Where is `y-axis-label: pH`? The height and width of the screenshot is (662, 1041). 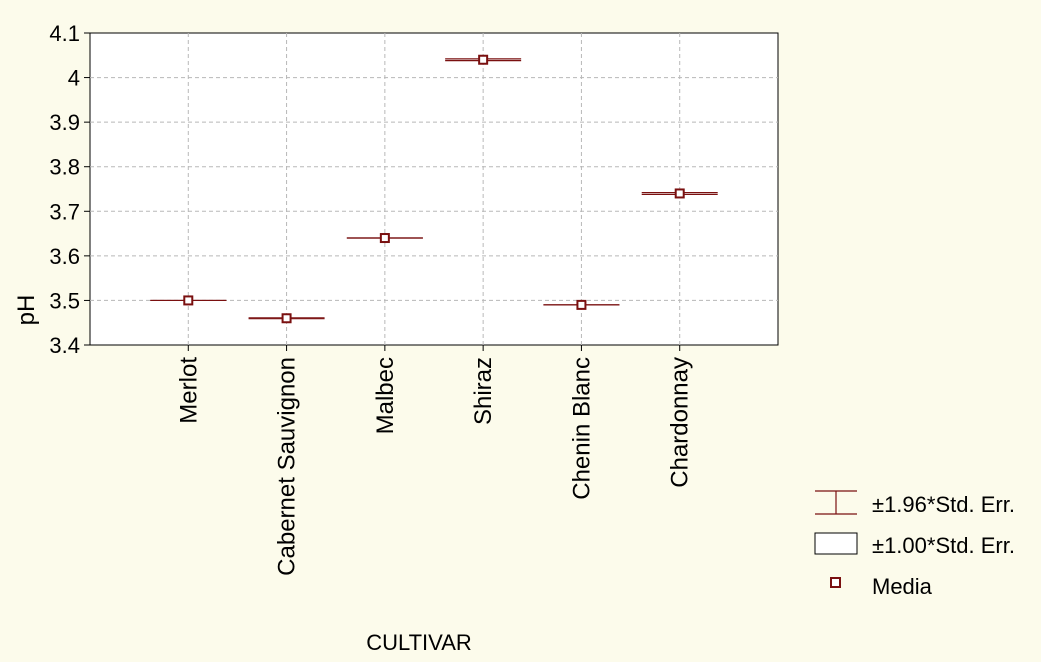
y-axis-label: pH is located at coordinates (26, 310).